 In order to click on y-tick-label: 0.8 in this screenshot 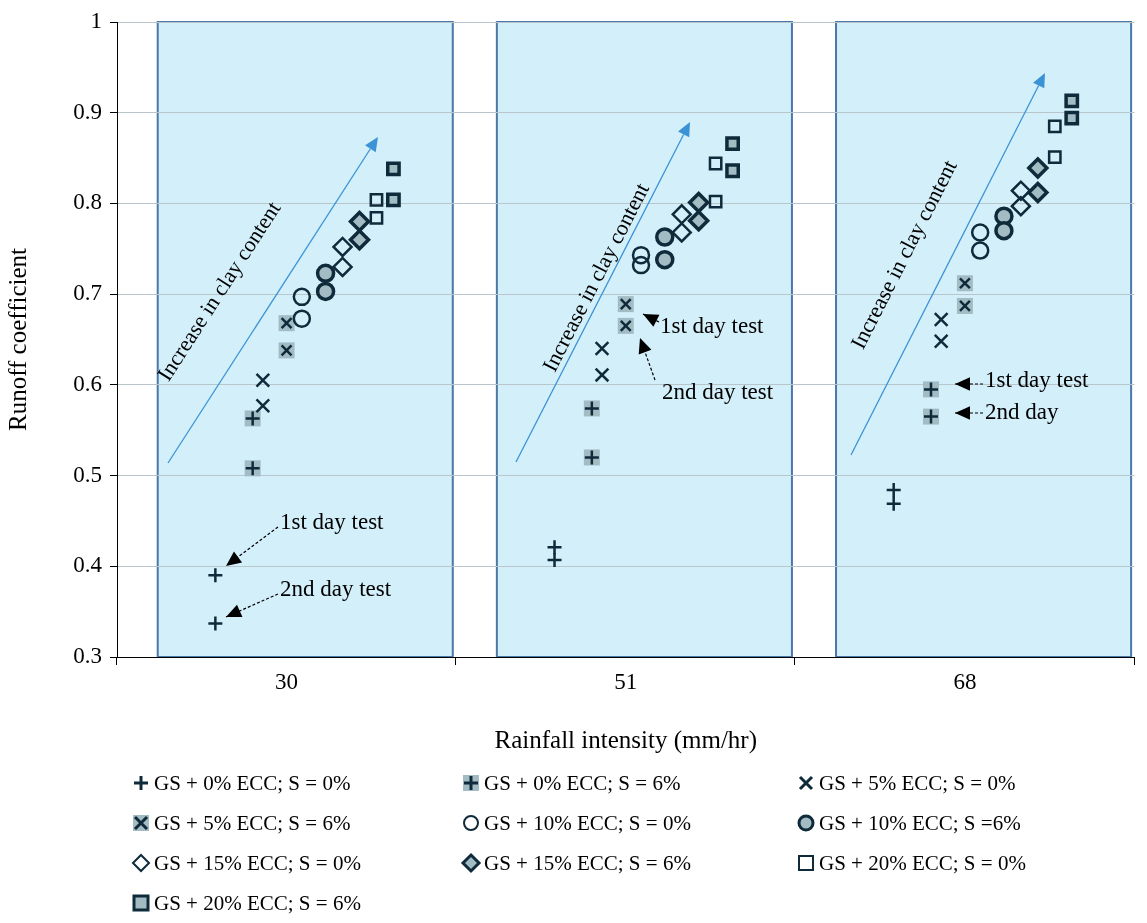, I will do `click(87, 202)`.